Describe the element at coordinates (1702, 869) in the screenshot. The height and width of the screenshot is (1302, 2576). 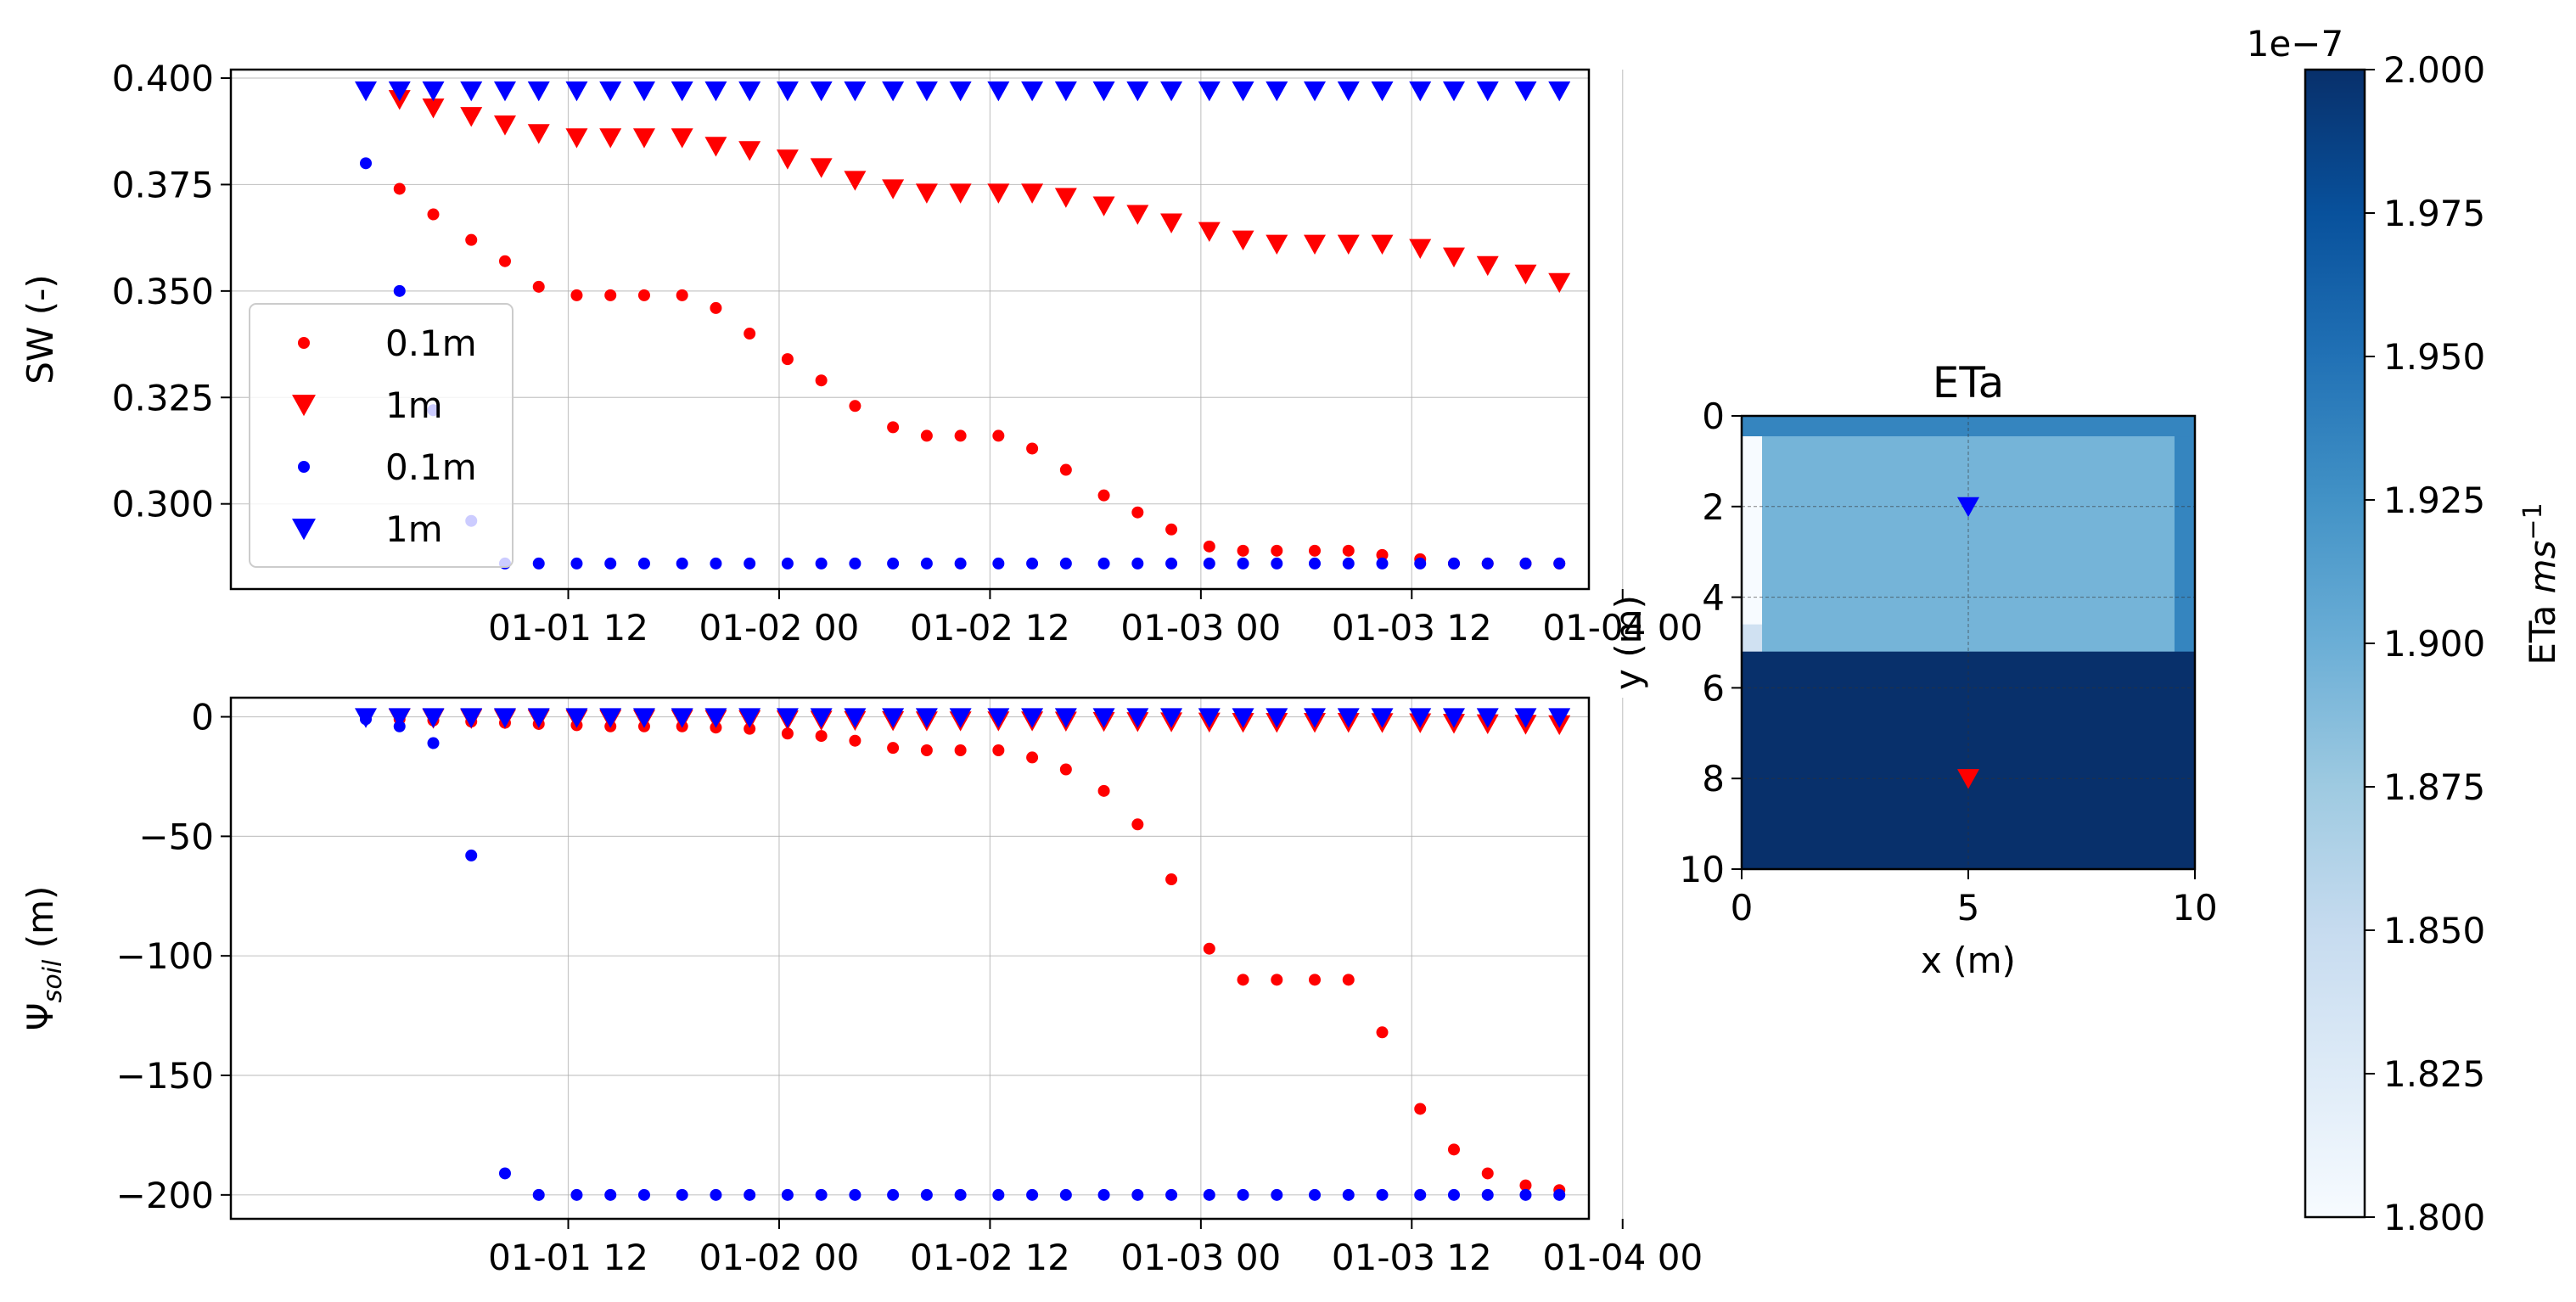
I see `eta-map-ytick-label-5: 10` at that location.